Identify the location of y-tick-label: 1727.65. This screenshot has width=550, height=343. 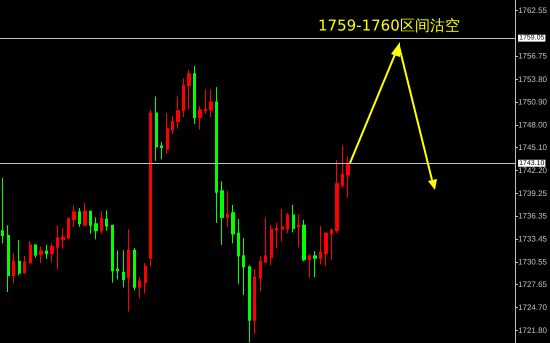
(533, 285).